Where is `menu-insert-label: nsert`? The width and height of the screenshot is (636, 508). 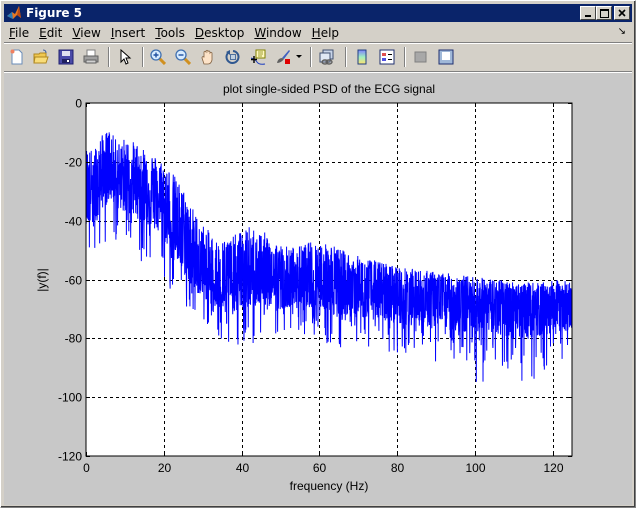 menu-insert-label: nsert is located at coordinates (130, 32).